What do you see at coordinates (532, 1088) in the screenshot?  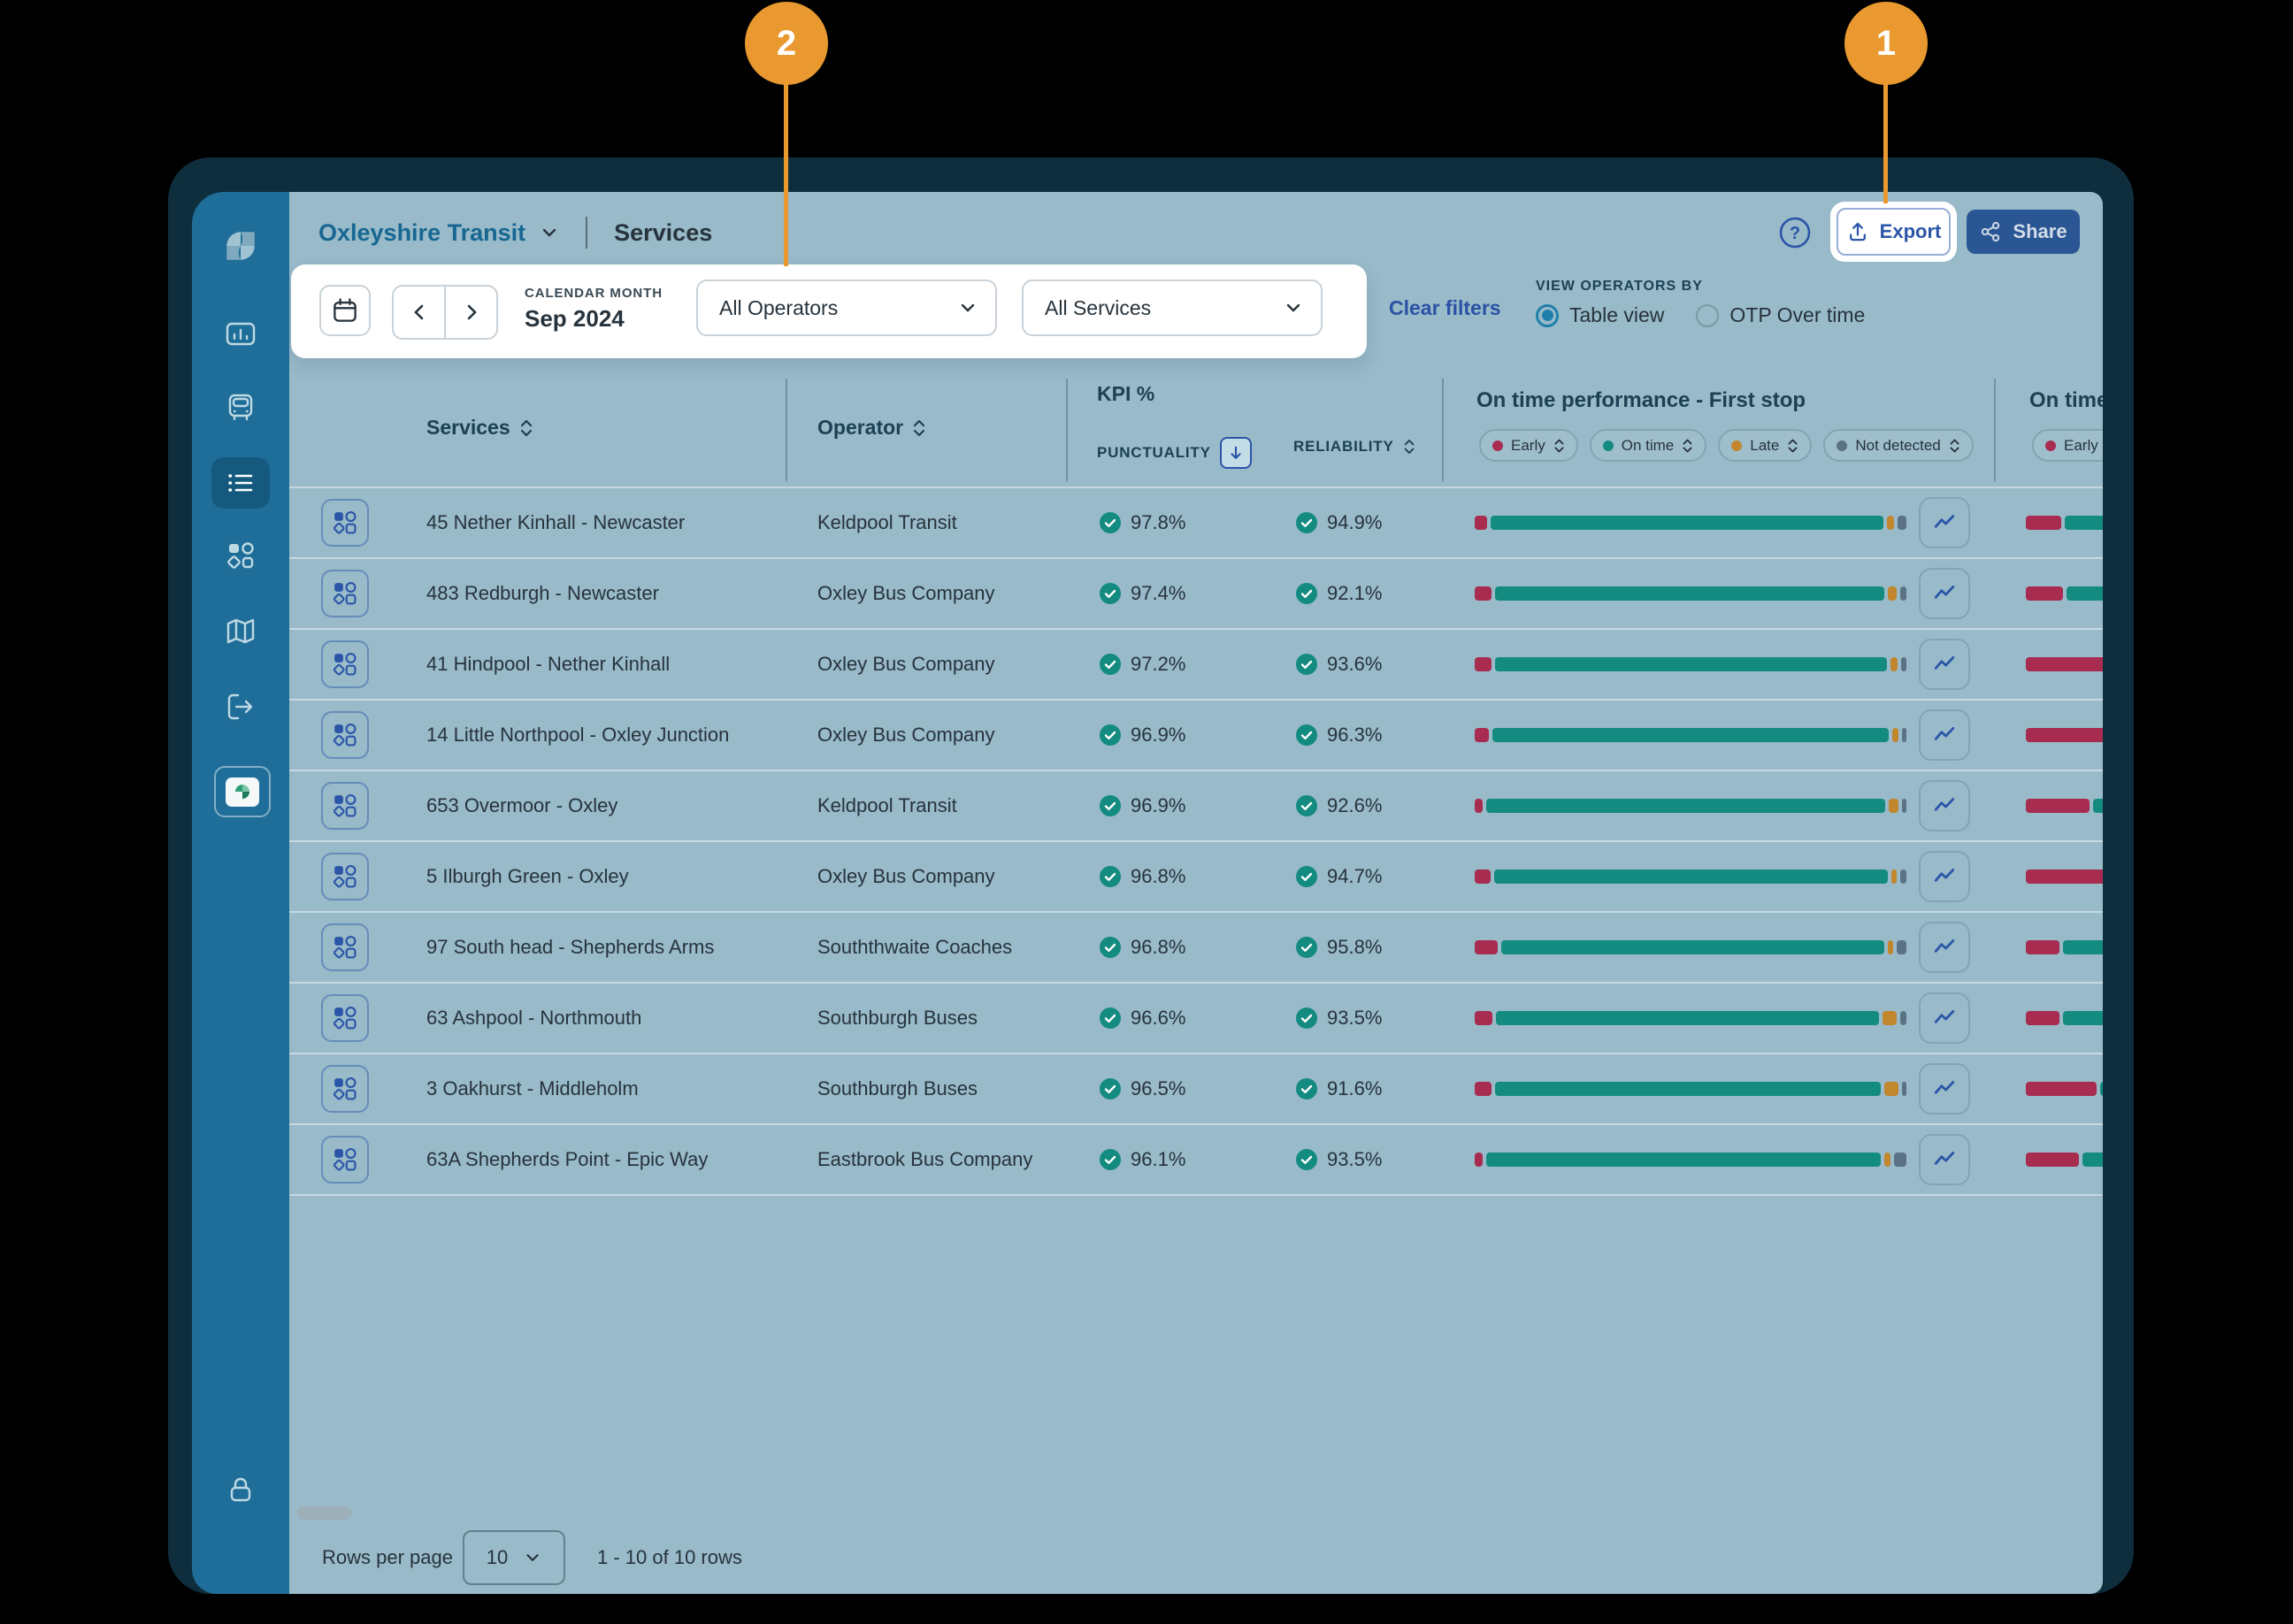 I see `service-name: 3 Oakhurst - Middleholm` at bounding box center [532, 1088].